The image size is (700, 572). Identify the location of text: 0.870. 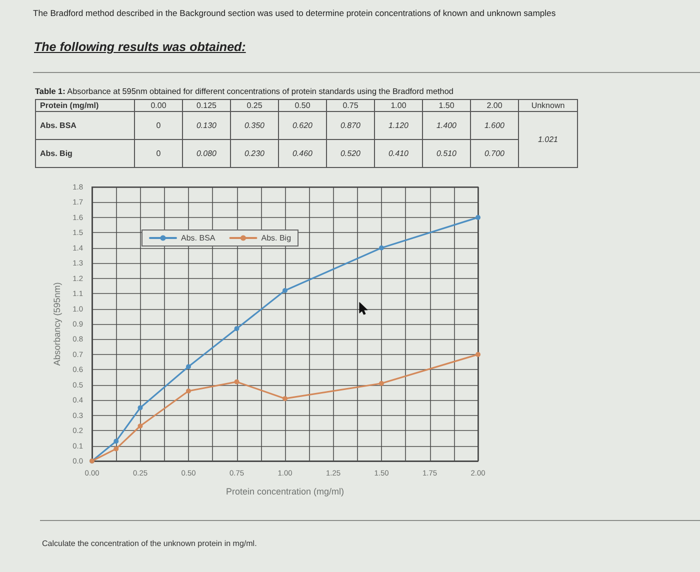
(350, 126).